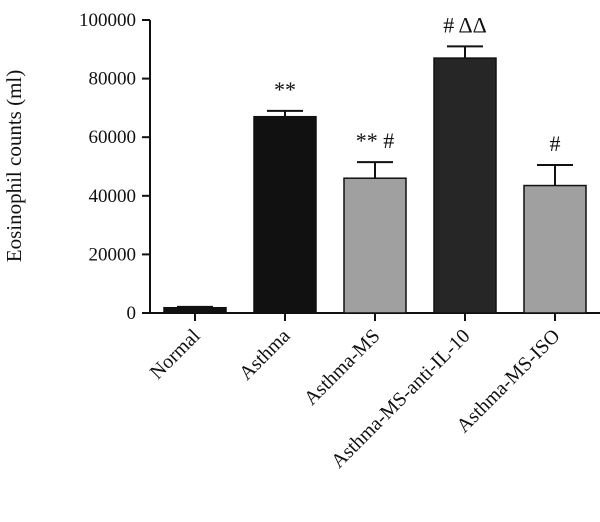  I want to click on y-ticks: 0 20000 40000 60000 80000 100000, so click(114, 167).